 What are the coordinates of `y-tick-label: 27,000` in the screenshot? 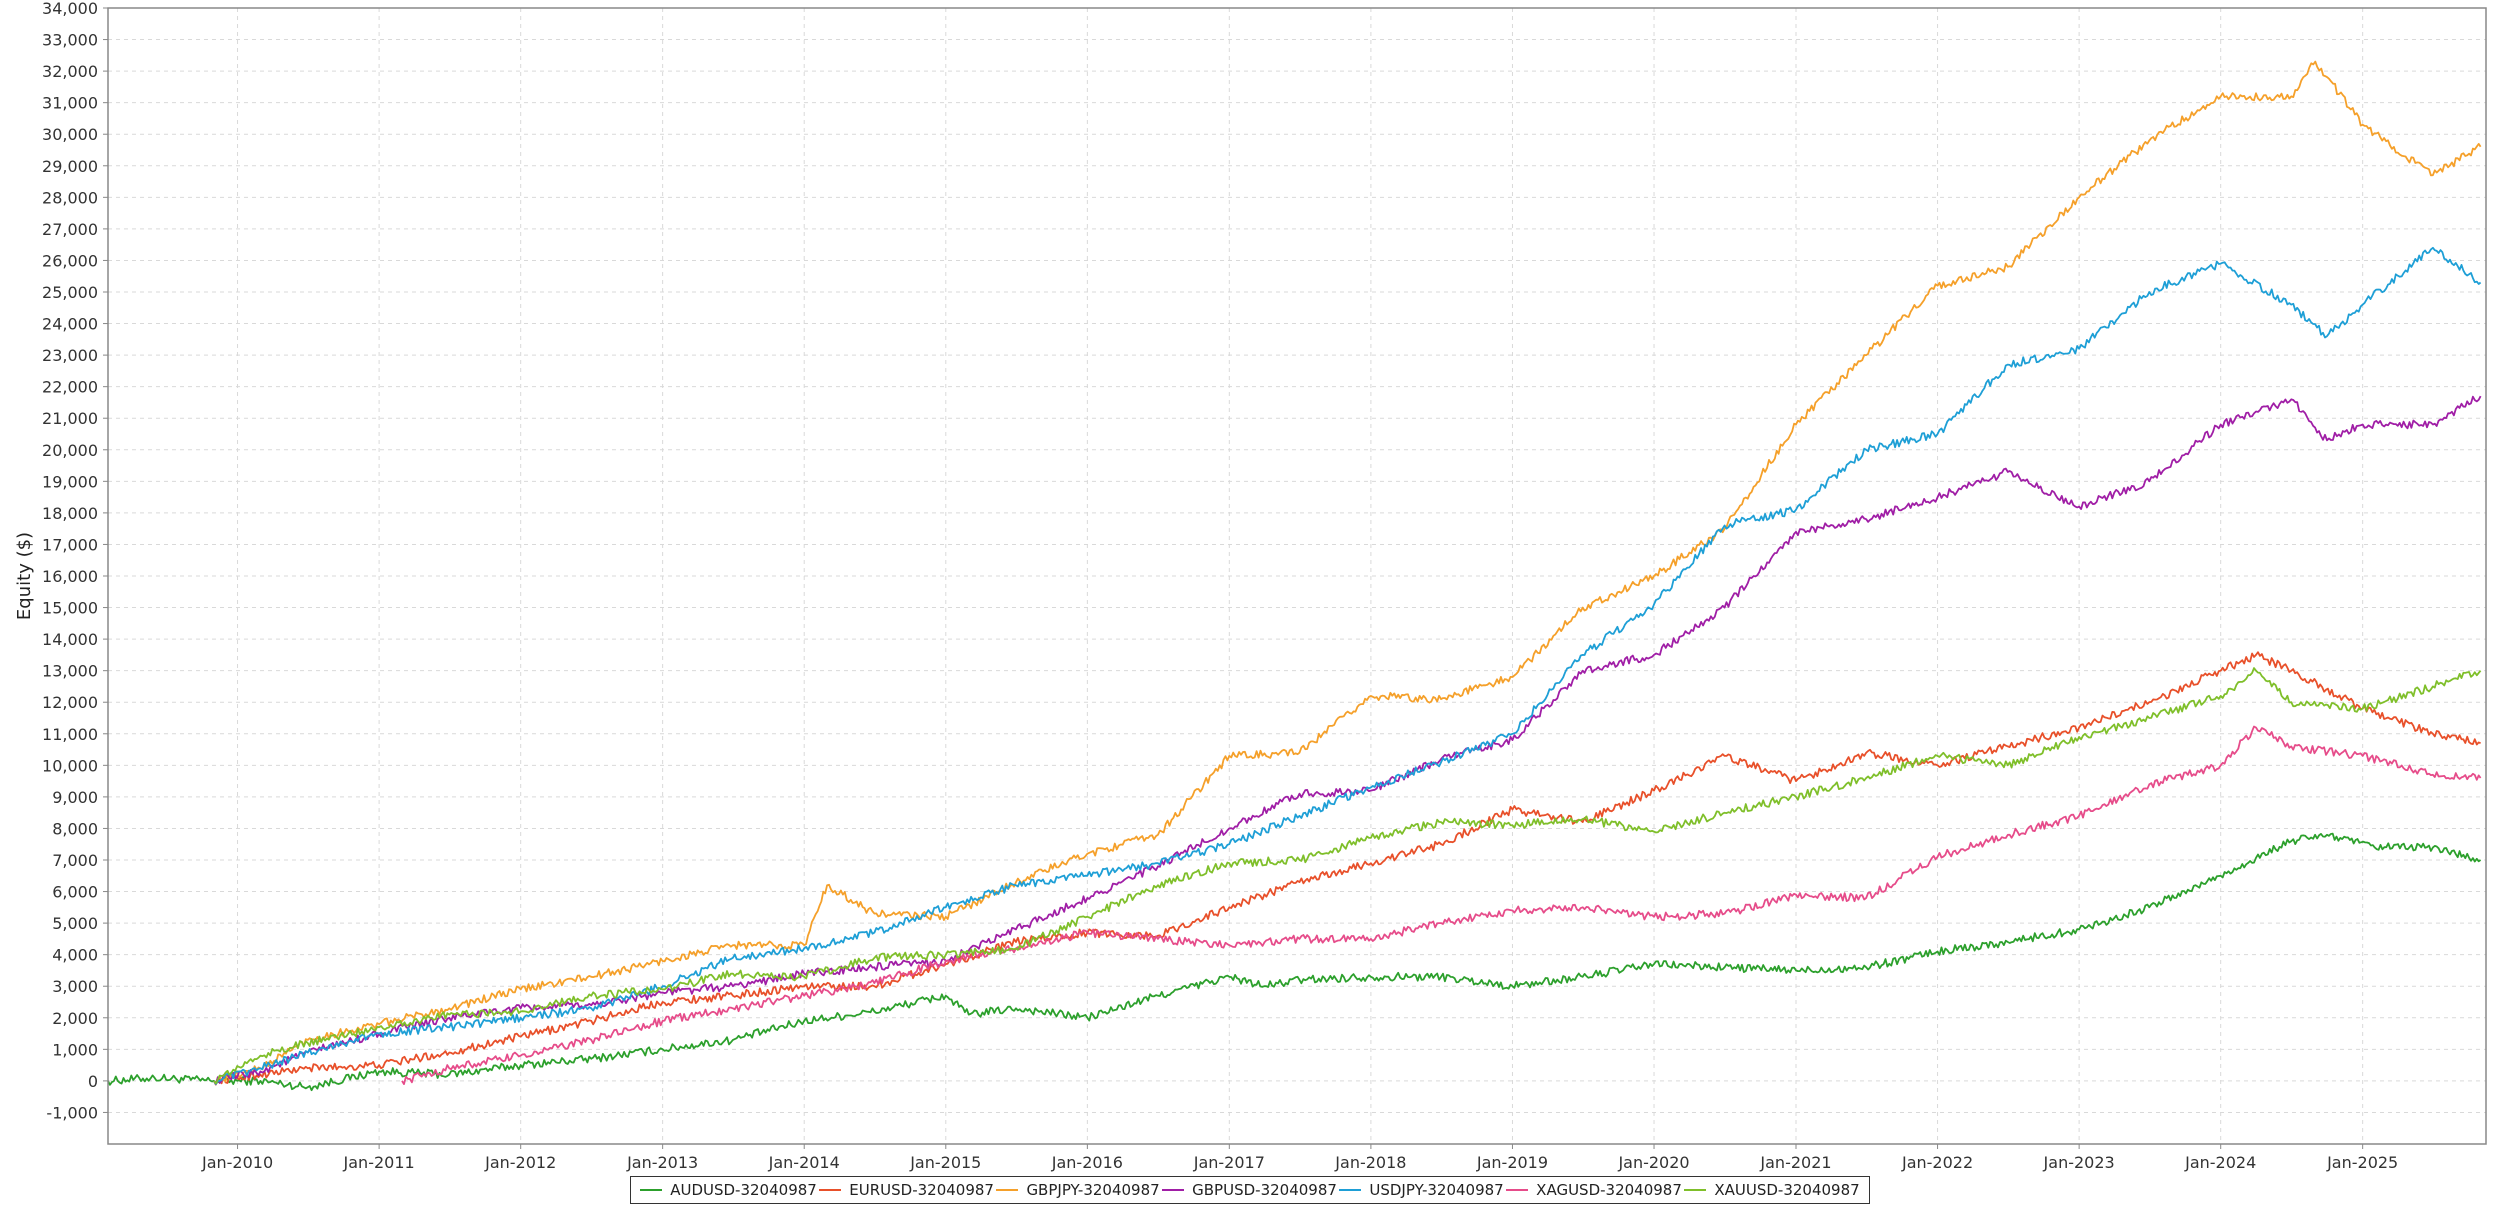 It's located at (70, 229).